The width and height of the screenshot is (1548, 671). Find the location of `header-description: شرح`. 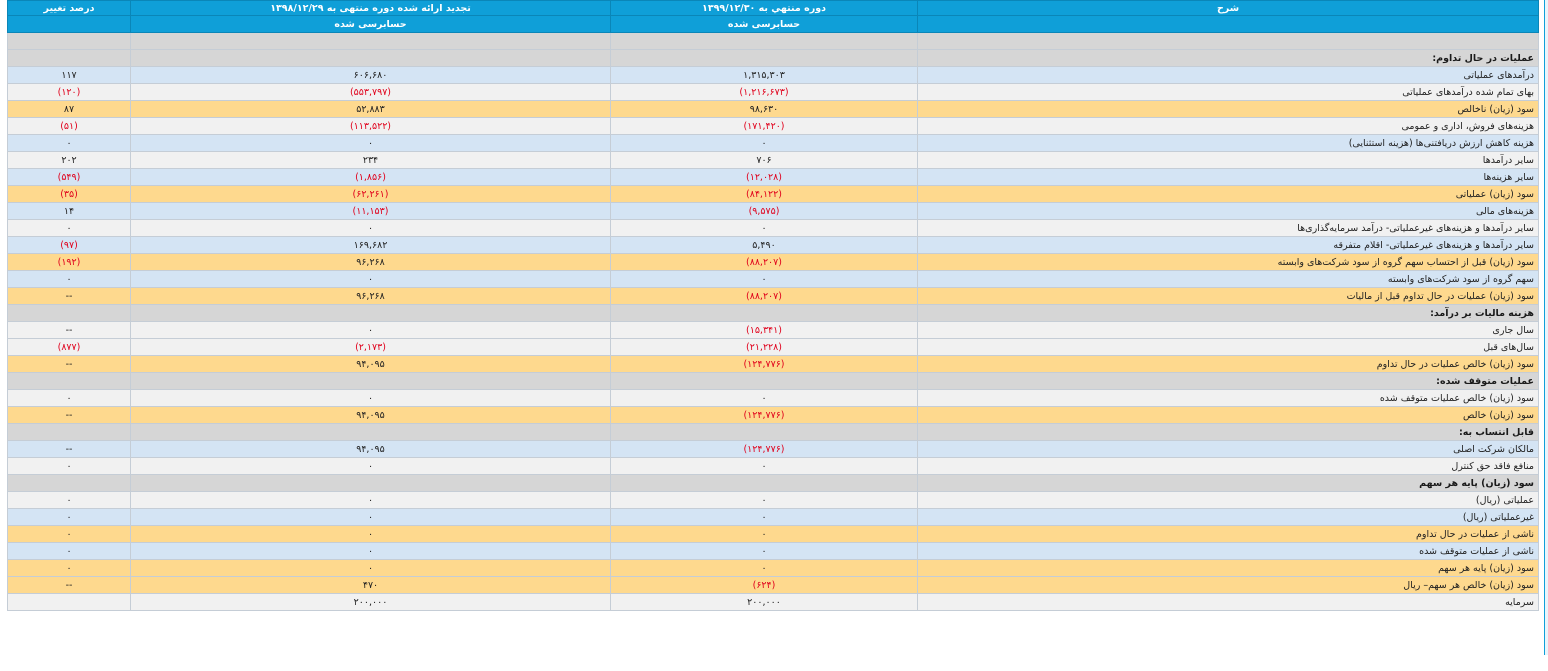

header-description: شرح is located at coordinates (1228, 8).